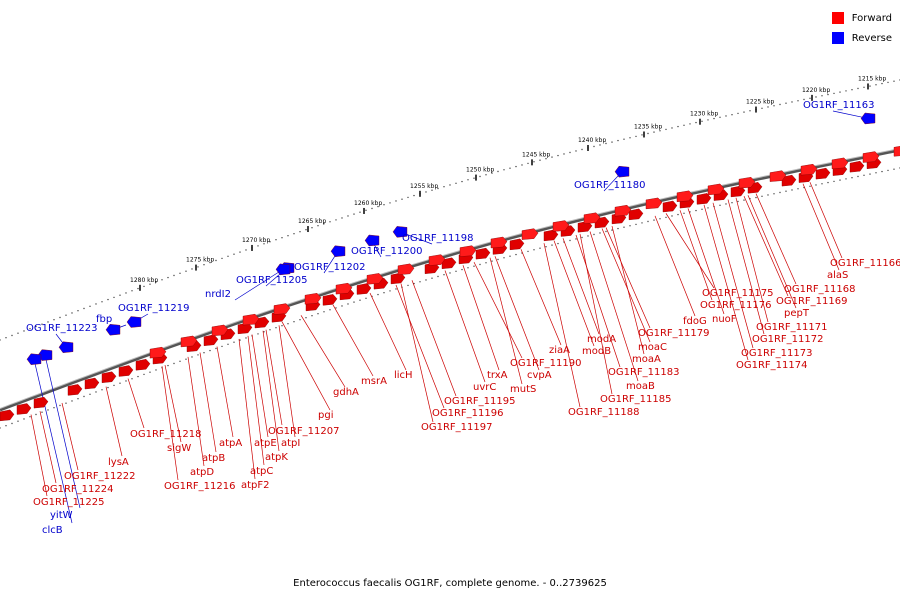  Describe the element at coordinates (636, 399) in the screenshot. I see `forward-gene-label: OG1RF_11185` at that location.